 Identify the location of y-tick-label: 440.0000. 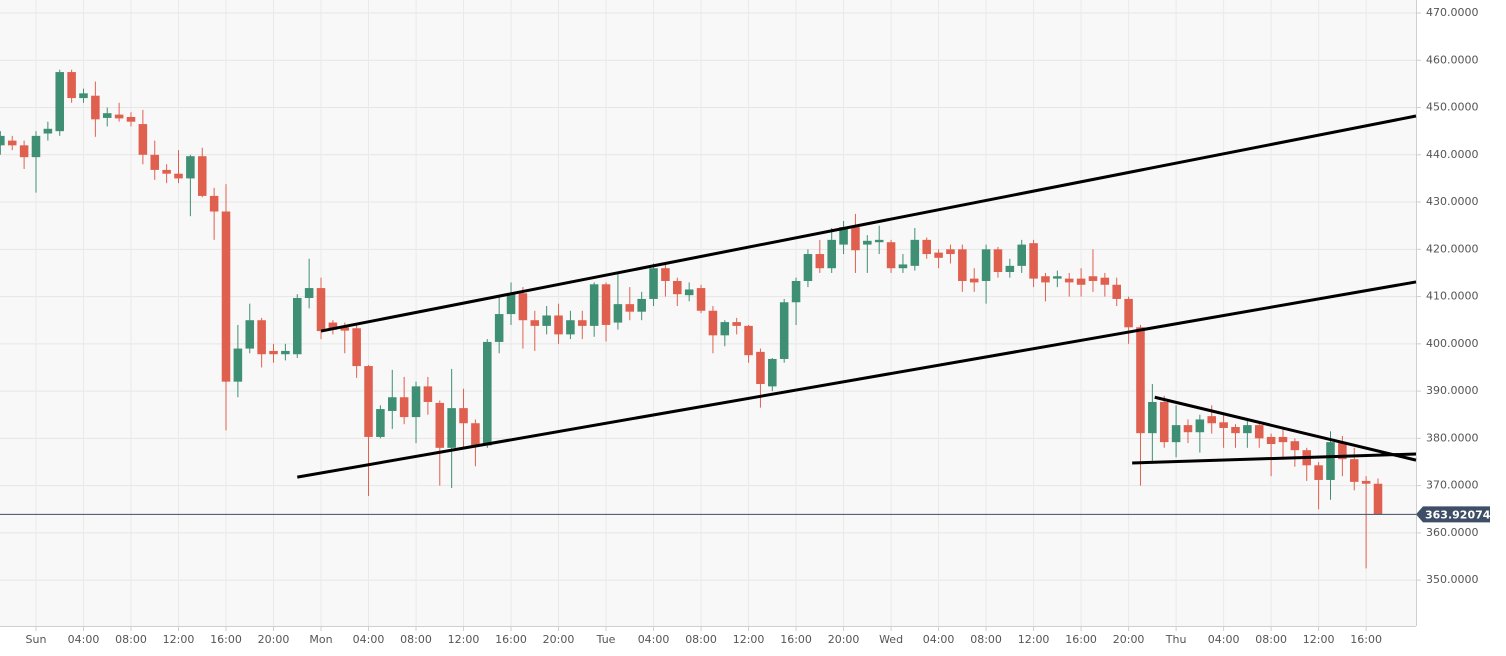
(1452, 154).